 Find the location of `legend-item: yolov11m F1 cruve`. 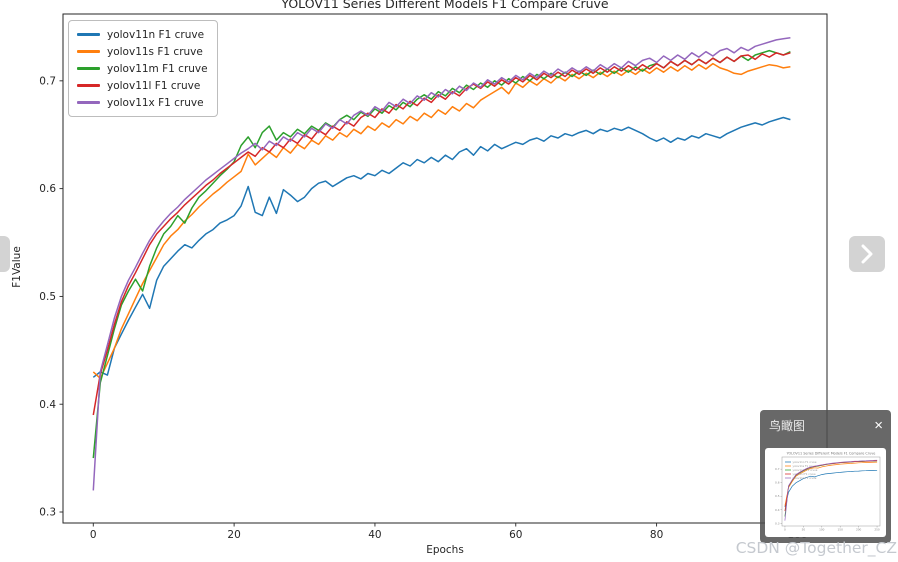

legend-item: yolov11m F1 cruve is located at coordinates (142, 68).